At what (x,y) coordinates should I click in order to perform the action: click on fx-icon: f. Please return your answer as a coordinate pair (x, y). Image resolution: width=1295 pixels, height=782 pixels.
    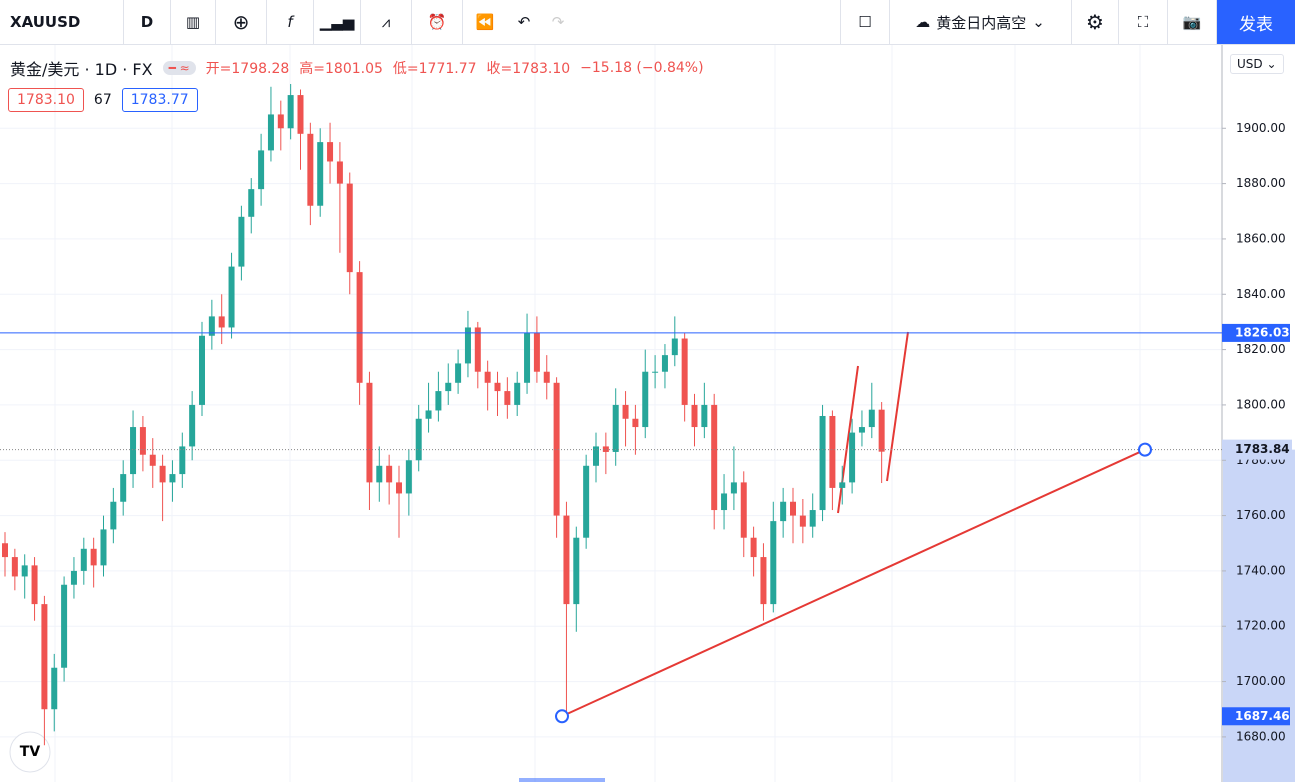
    Looking at the image, I should click on (290, 22).